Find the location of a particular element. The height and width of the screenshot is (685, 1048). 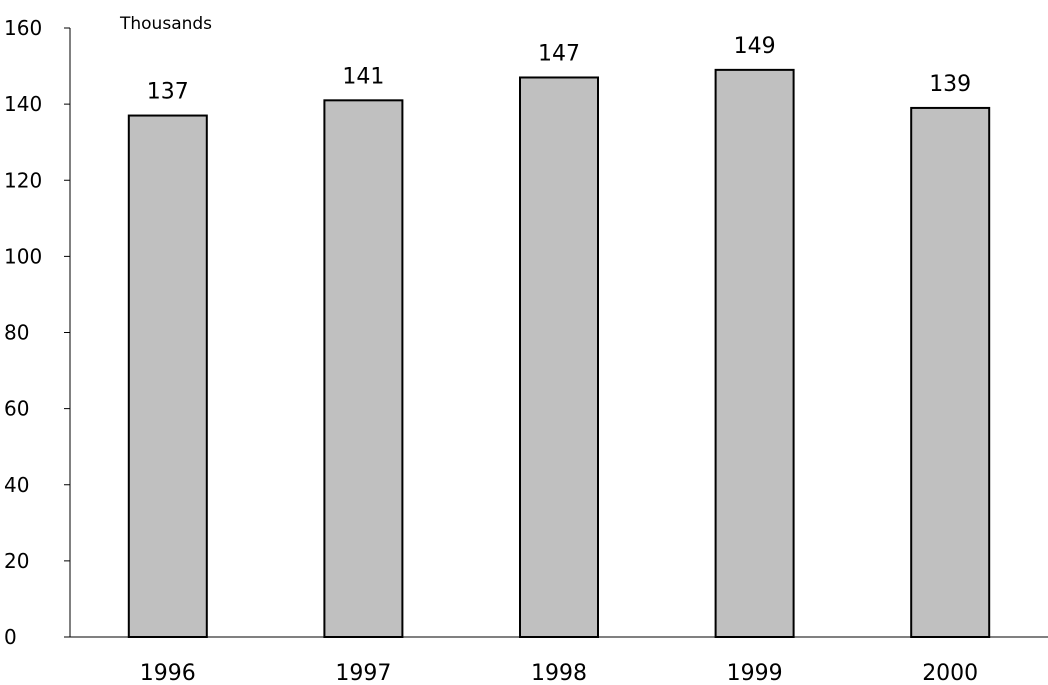

x-tick-label-1998: 1998 is located at coordinates (559, 673).